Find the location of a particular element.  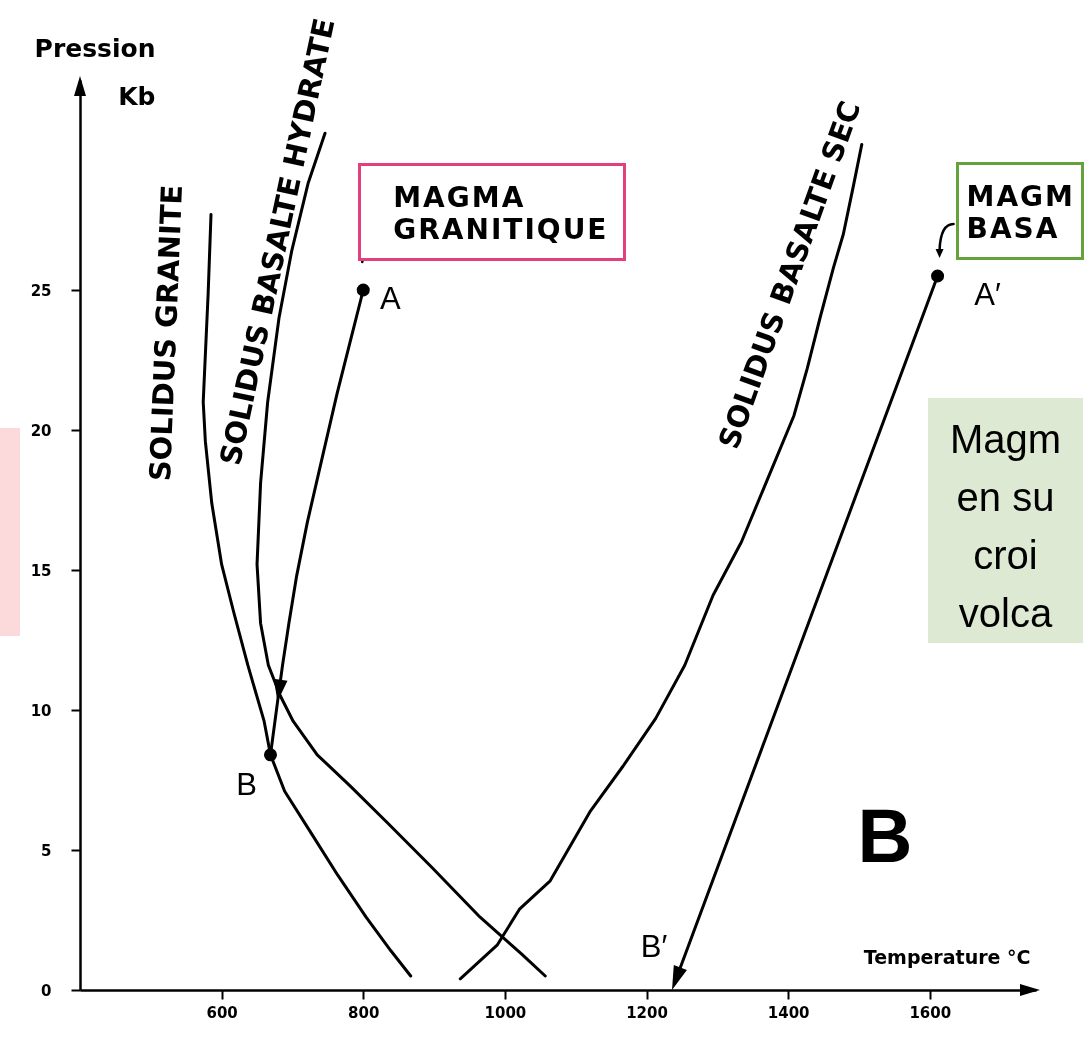

x-tick-label: 800 is located at coordinates (364, 1012).